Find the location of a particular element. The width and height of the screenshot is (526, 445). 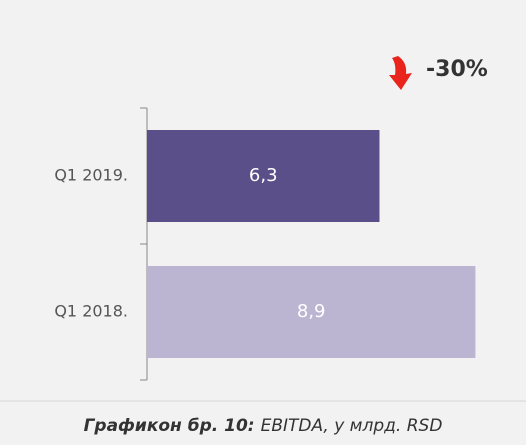

category-label: Q1 2019. is located at coordinates (91, 175).